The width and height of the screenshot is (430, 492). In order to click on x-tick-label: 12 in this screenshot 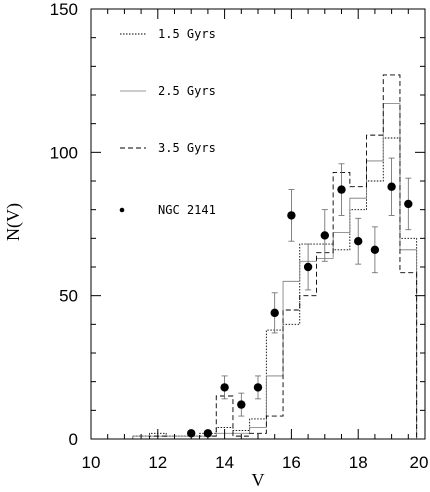, I will do `click(157, 462)`.